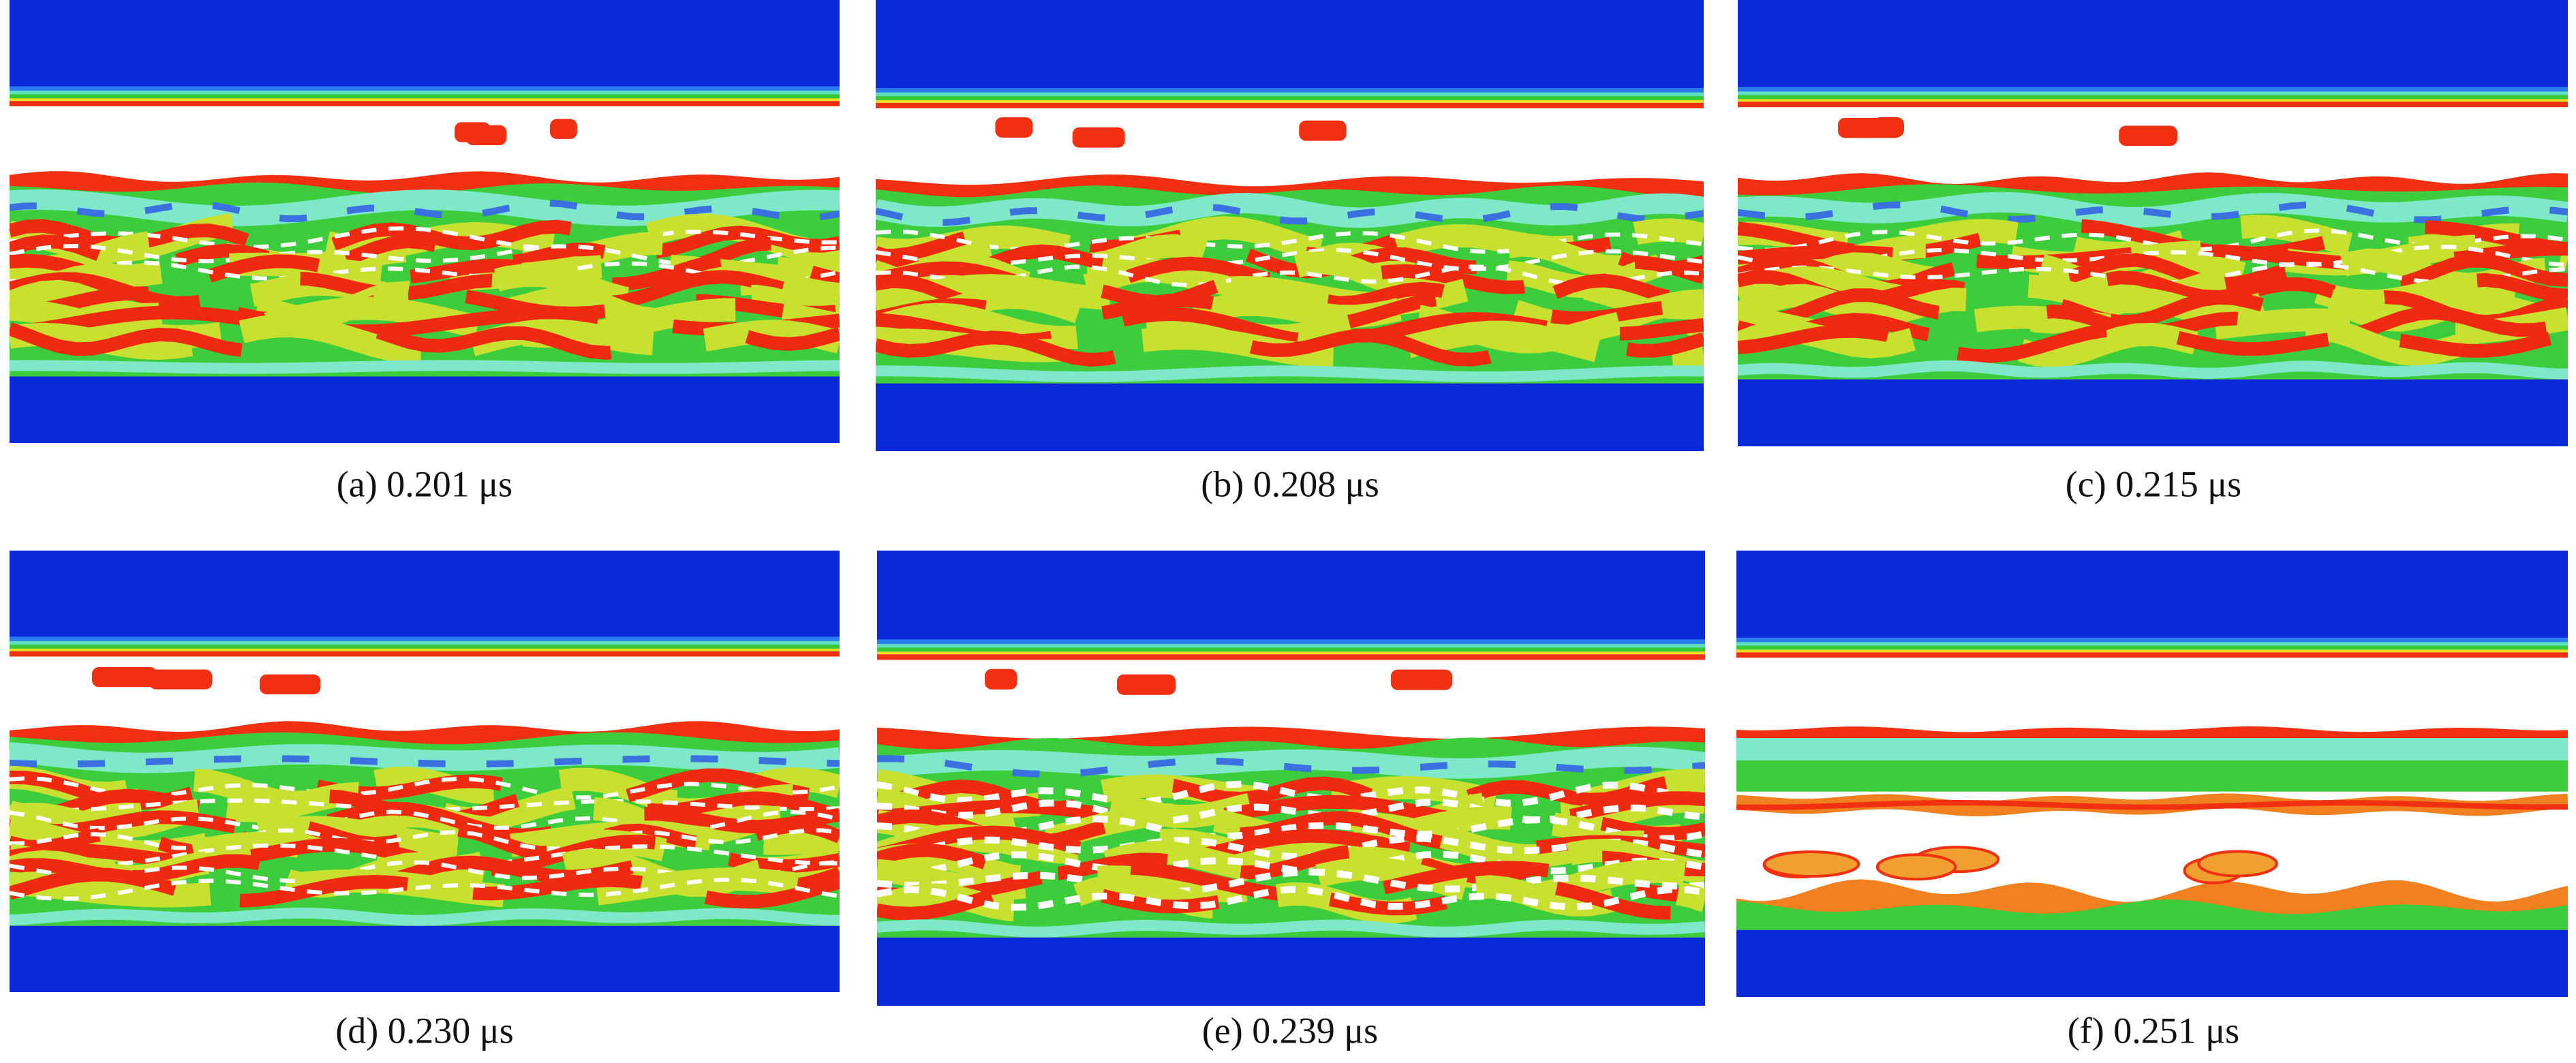 This screenshot has height=1063, width=2576. I want to click on green-layer, so click(2152, 776).